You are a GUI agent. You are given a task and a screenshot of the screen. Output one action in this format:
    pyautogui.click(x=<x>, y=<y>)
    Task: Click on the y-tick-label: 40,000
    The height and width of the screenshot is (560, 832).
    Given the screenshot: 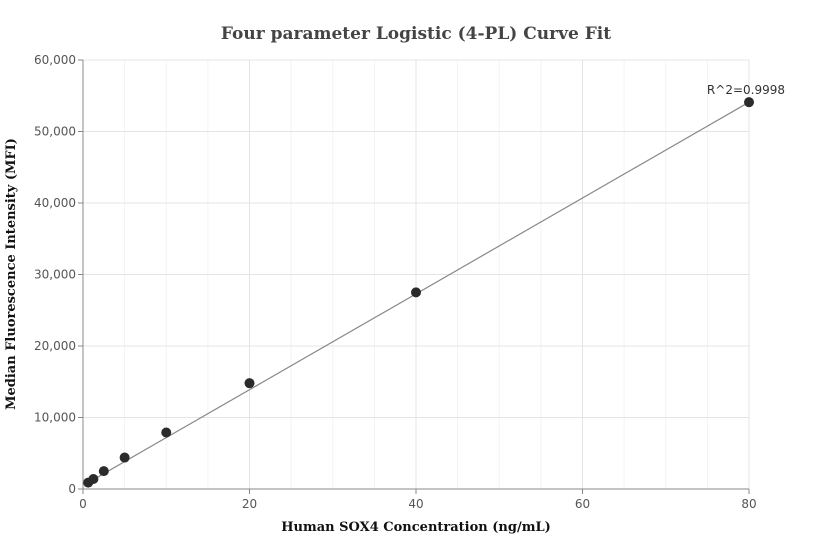 What is the action you would take?
    pyautogui.click(x=55, y=203)
    